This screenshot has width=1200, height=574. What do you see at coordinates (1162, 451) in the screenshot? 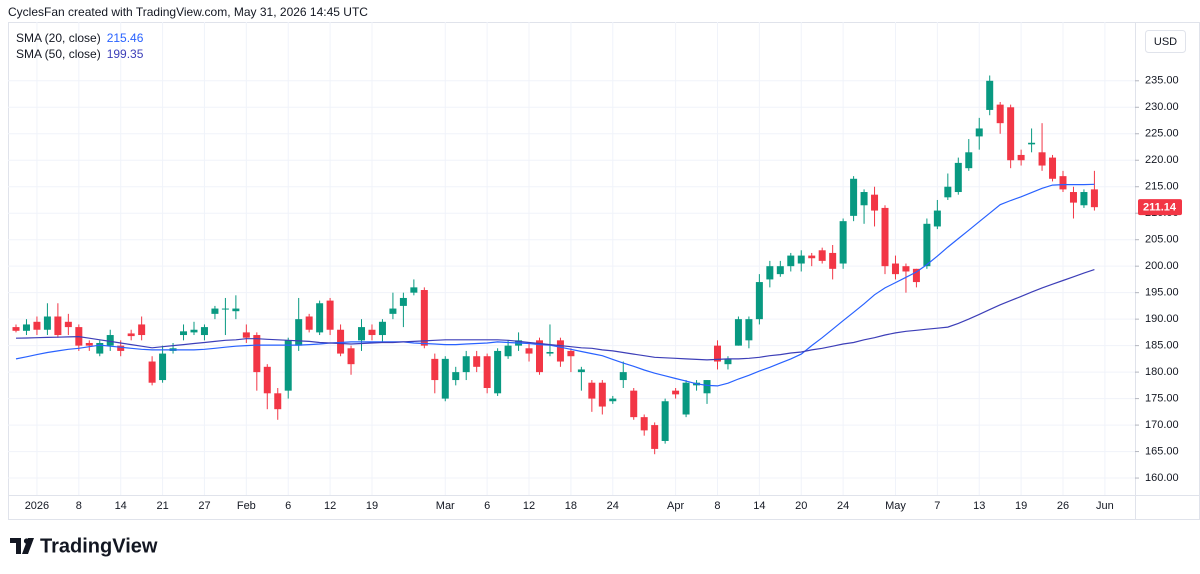
I see `y-tick-label: 165.00` at bounding box center [1162, 451].